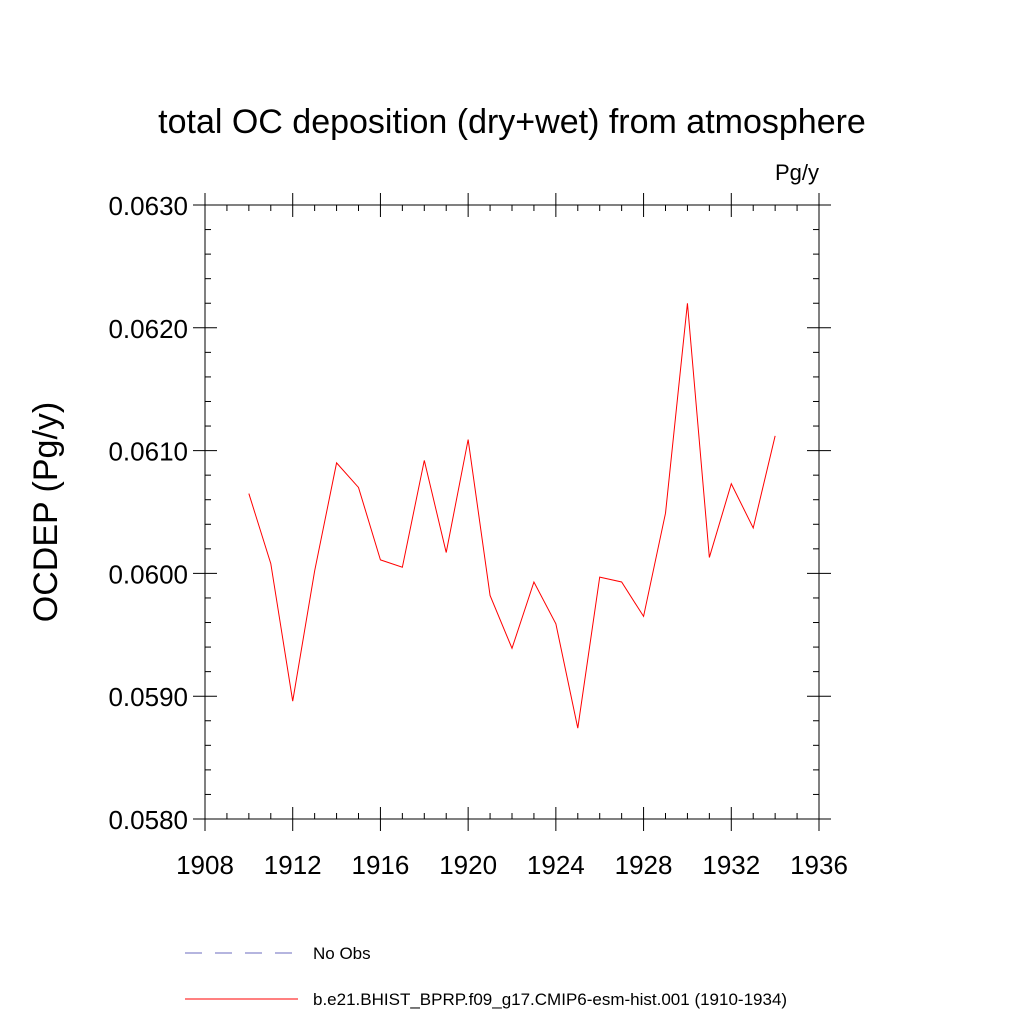 The width and height of the screenshot is (1024, 1024). Describe the element at coordinates (381, 865) in the screenshot. I see `x-tick-label: 1916` at that location.